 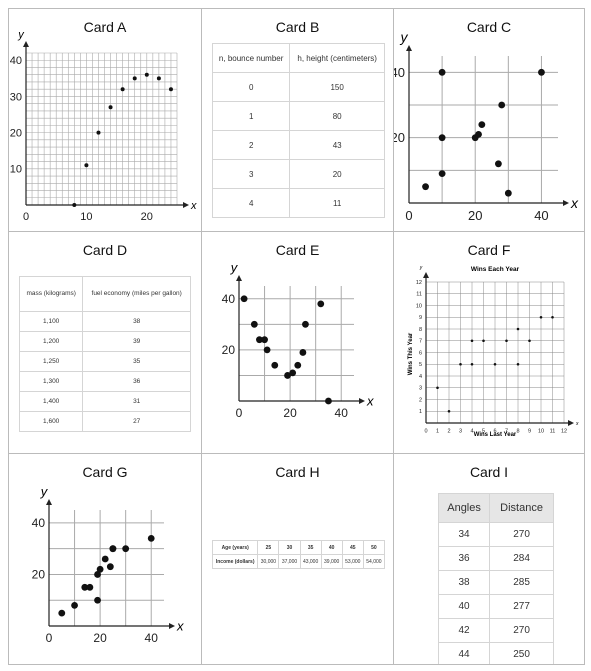 I want to click on card-e-plot: x y 0 20 40 20 40, so click(x=298, y=340).